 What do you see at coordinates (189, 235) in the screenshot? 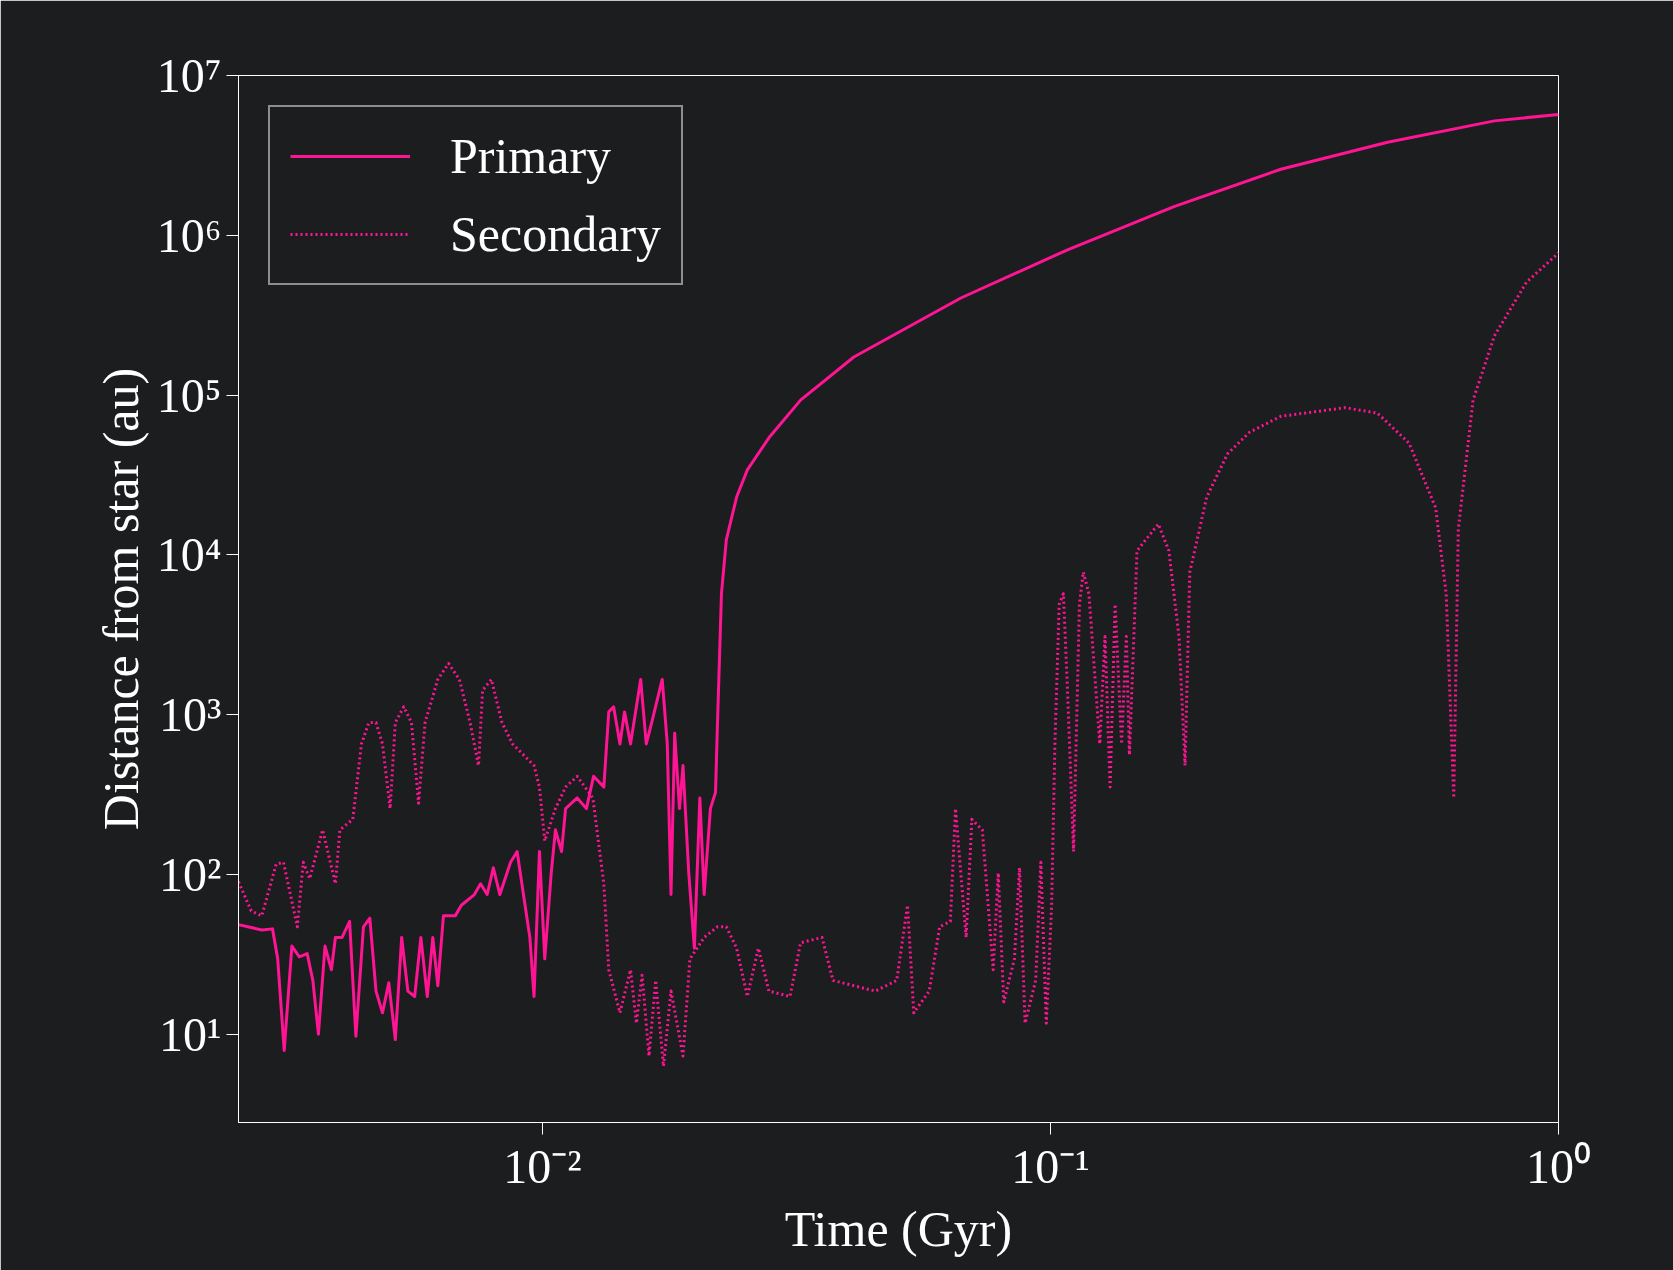
I see `y-tick-label: 10⁶` at bounding box center [189, 235].